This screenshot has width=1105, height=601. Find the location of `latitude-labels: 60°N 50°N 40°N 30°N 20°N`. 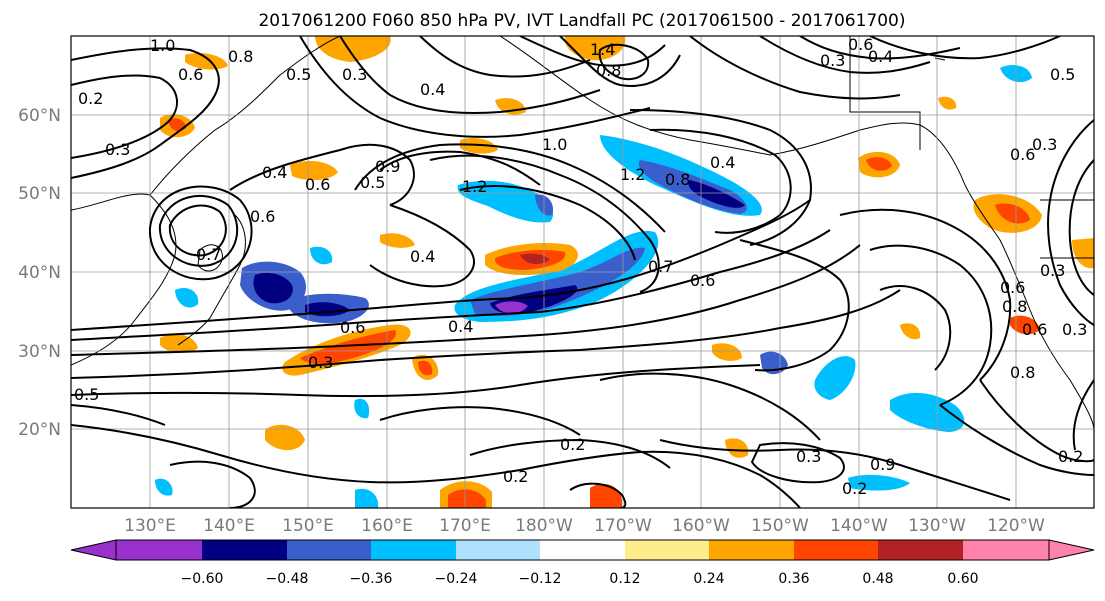

latitude-labels: 60°N 50°N 40°N 30°N 20°N is located at coordinates (39, 273).